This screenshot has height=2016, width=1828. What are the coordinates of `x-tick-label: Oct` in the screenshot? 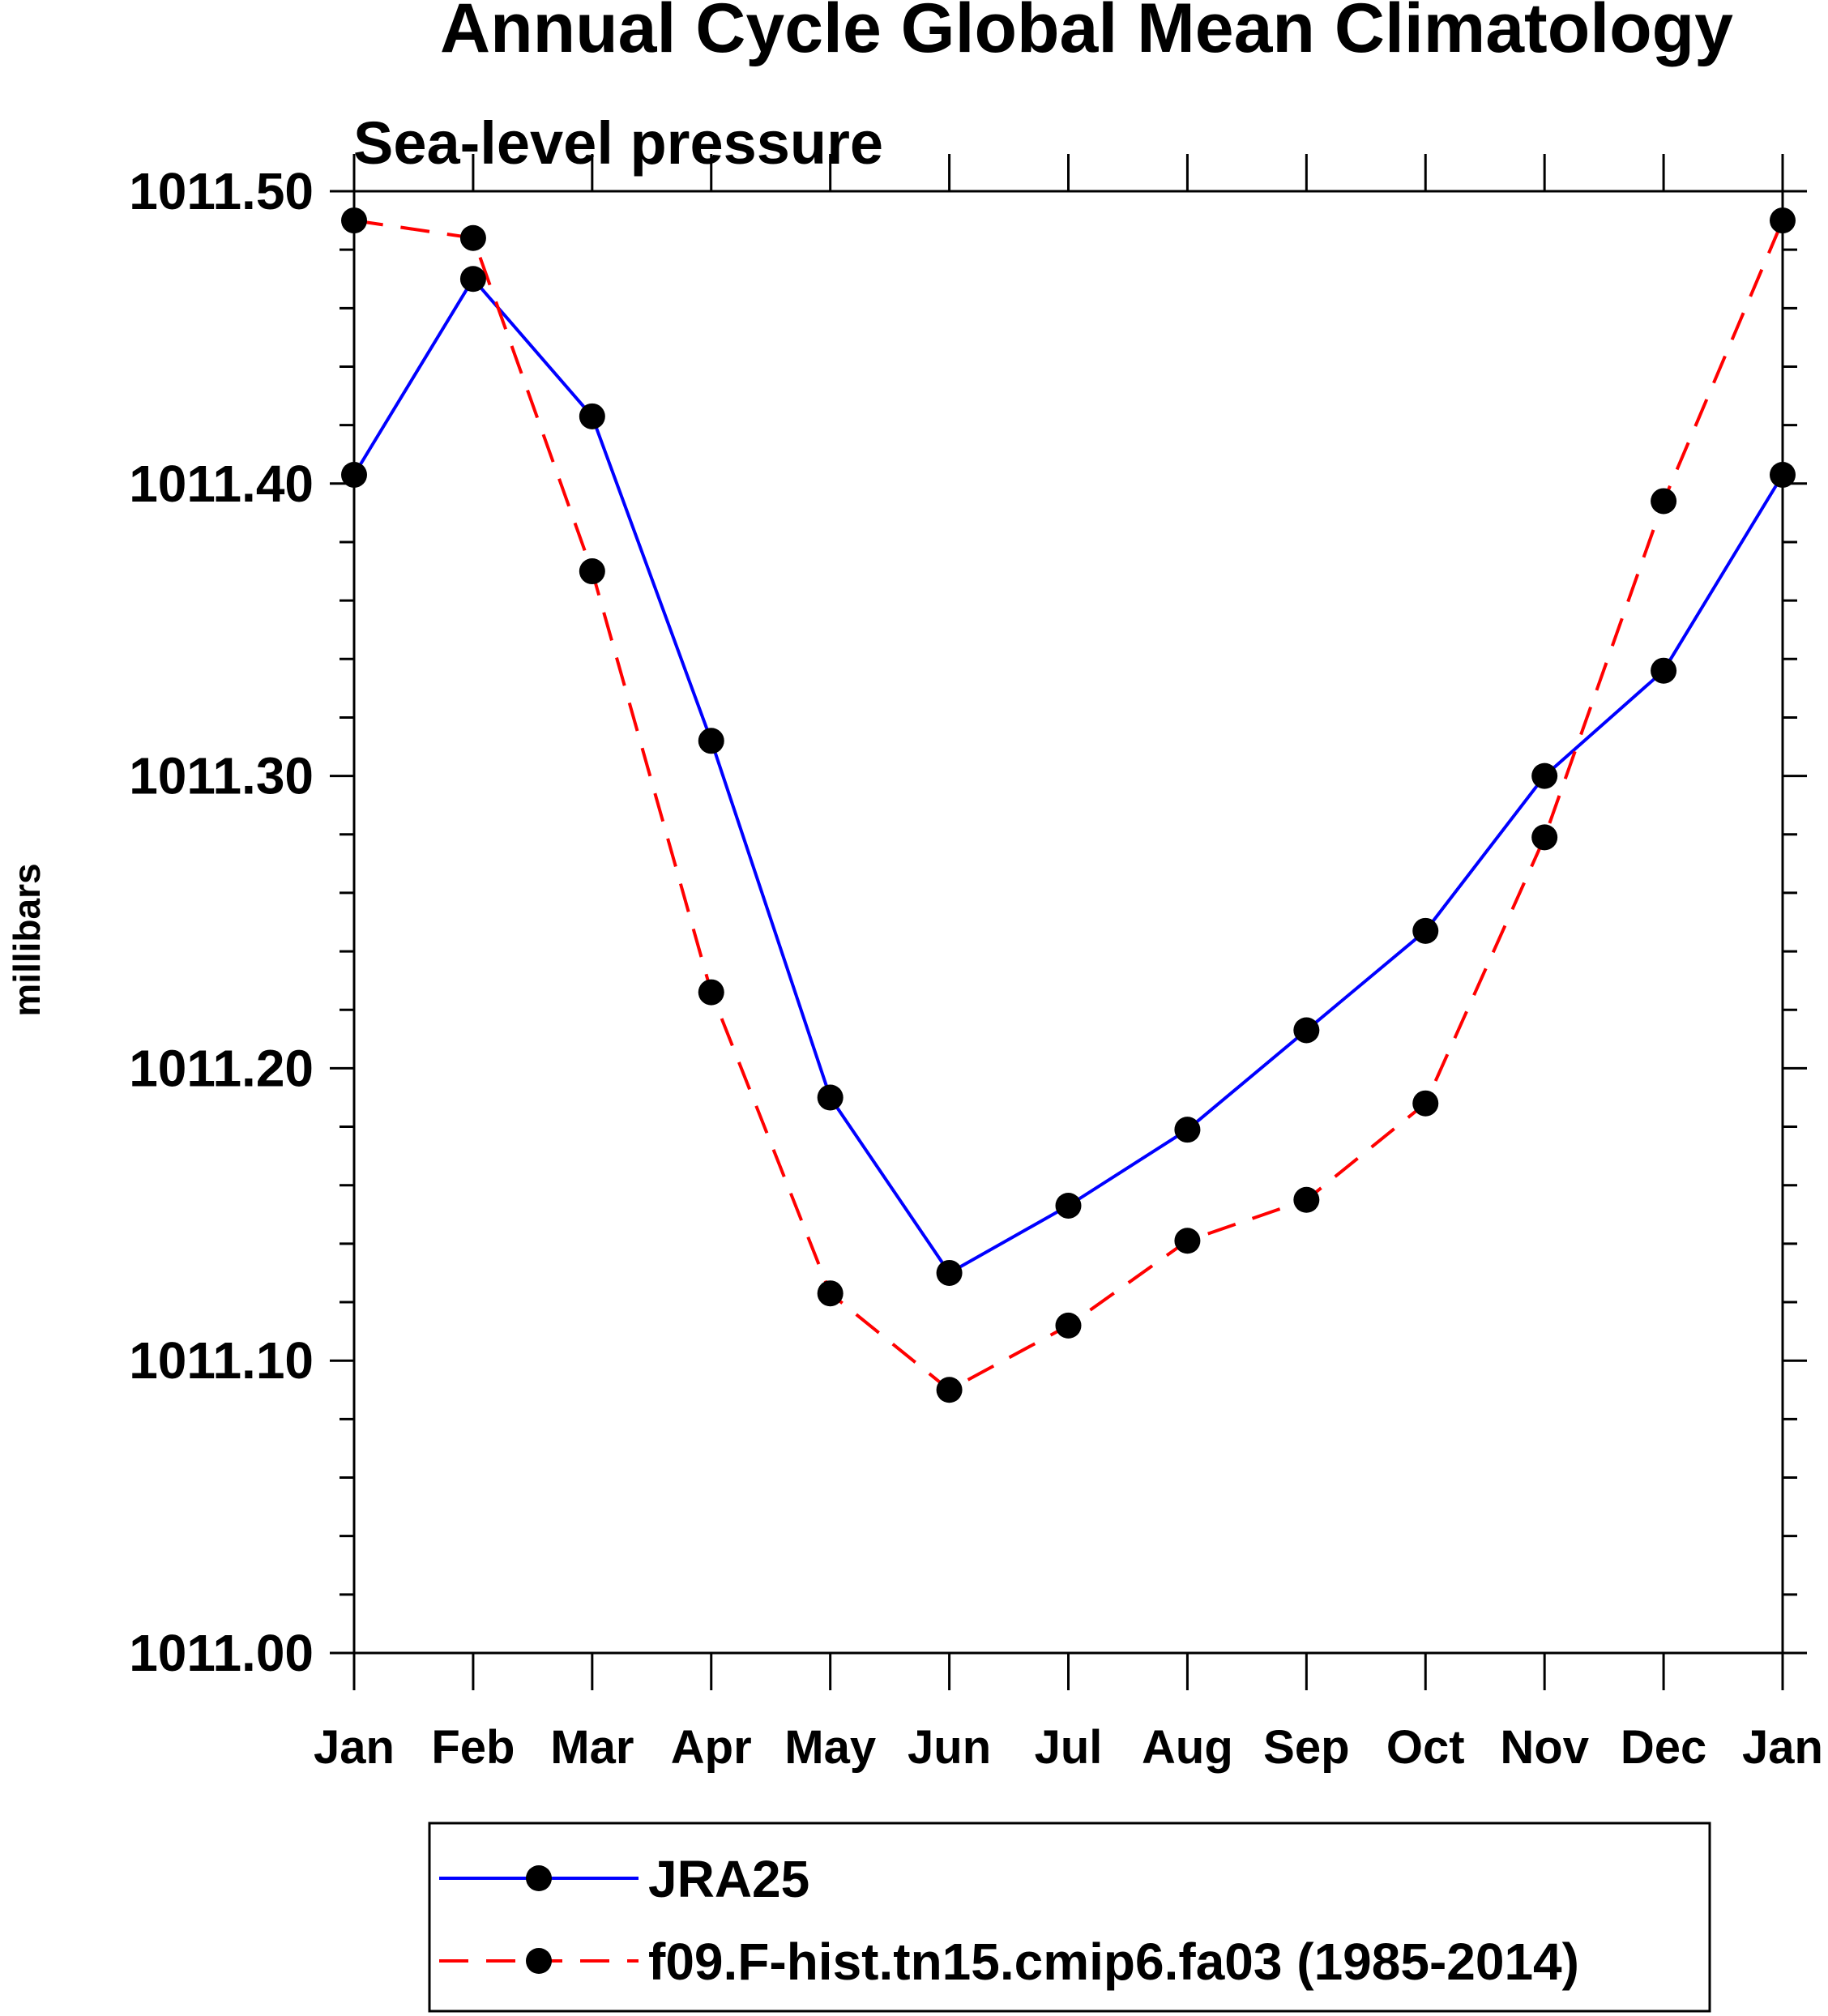 It's located at (1425, 1748).